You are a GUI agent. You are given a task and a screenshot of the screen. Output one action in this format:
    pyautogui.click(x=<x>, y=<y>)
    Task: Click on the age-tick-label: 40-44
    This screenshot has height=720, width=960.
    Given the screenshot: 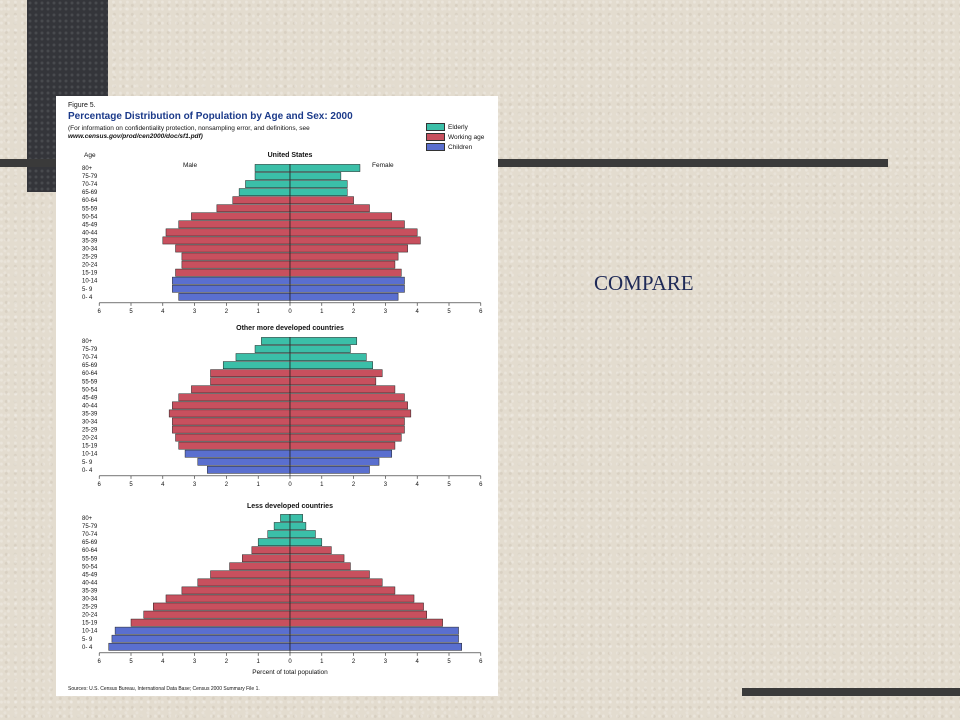 What is the action you would take?
    pyautogui.click(x=90, y=233)
    